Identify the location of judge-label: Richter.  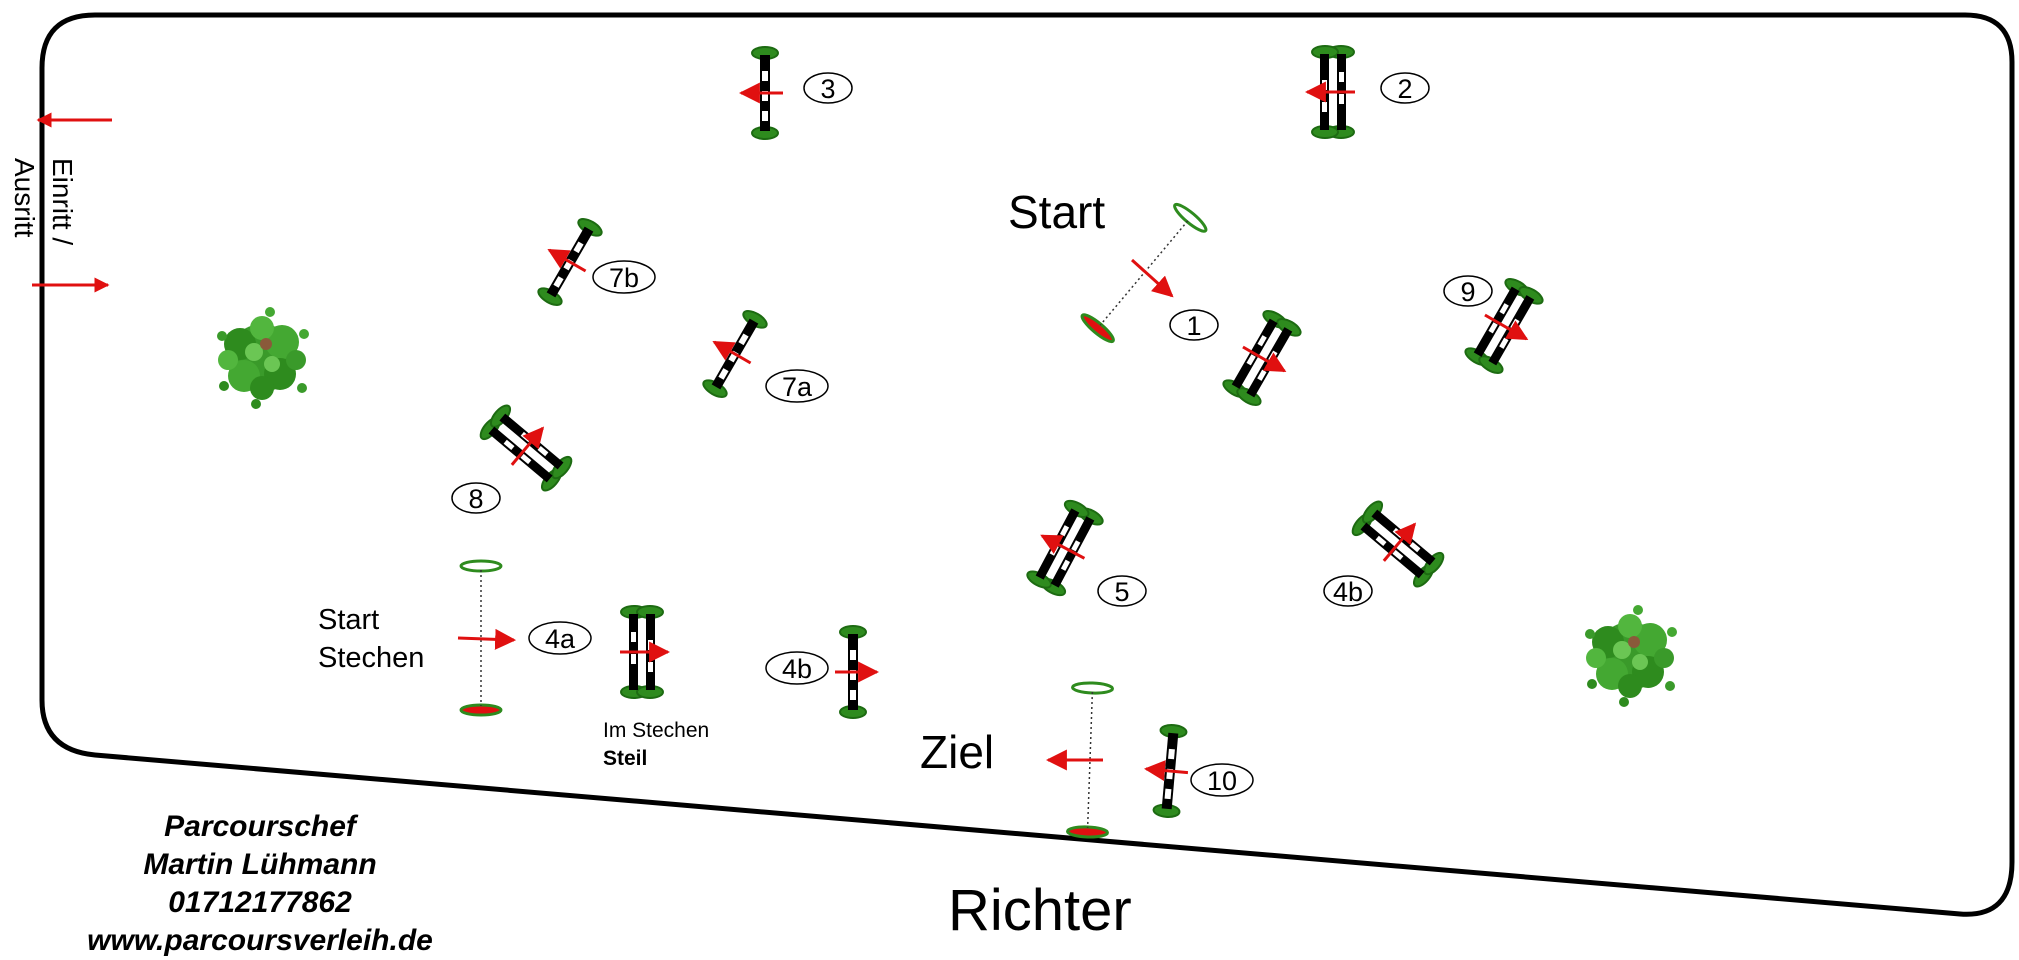
(1040, 908).